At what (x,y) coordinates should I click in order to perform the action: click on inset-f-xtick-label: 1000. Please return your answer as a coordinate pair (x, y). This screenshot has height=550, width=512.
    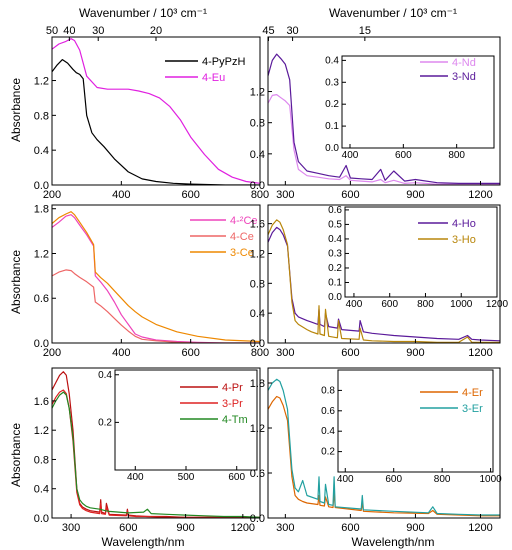
    Looking at the image, I should click on (490, 479).